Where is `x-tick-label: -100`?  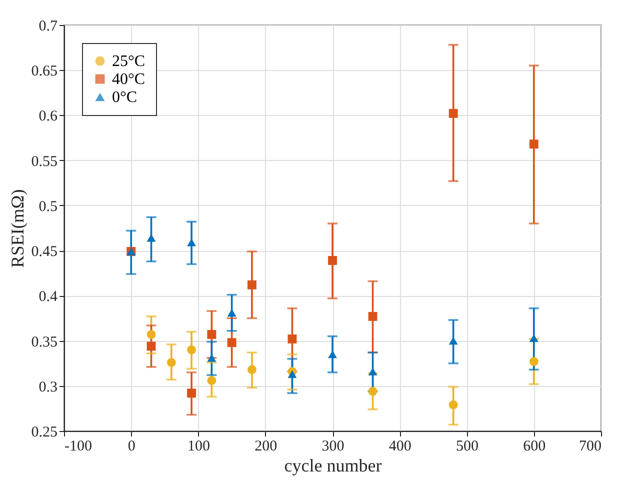 x-tick-label: -100 is located at coordinates (78, 446).